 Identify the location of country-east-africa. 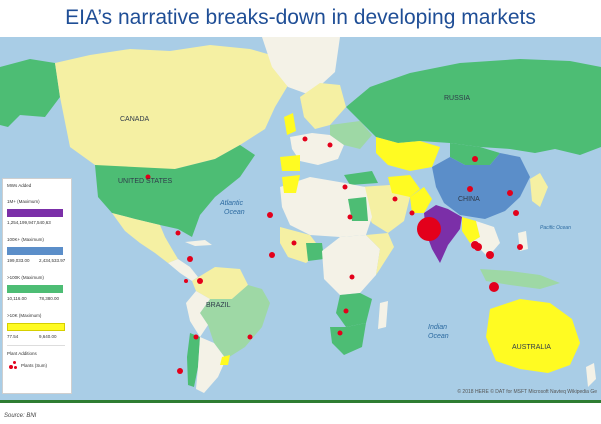
(380, 254).